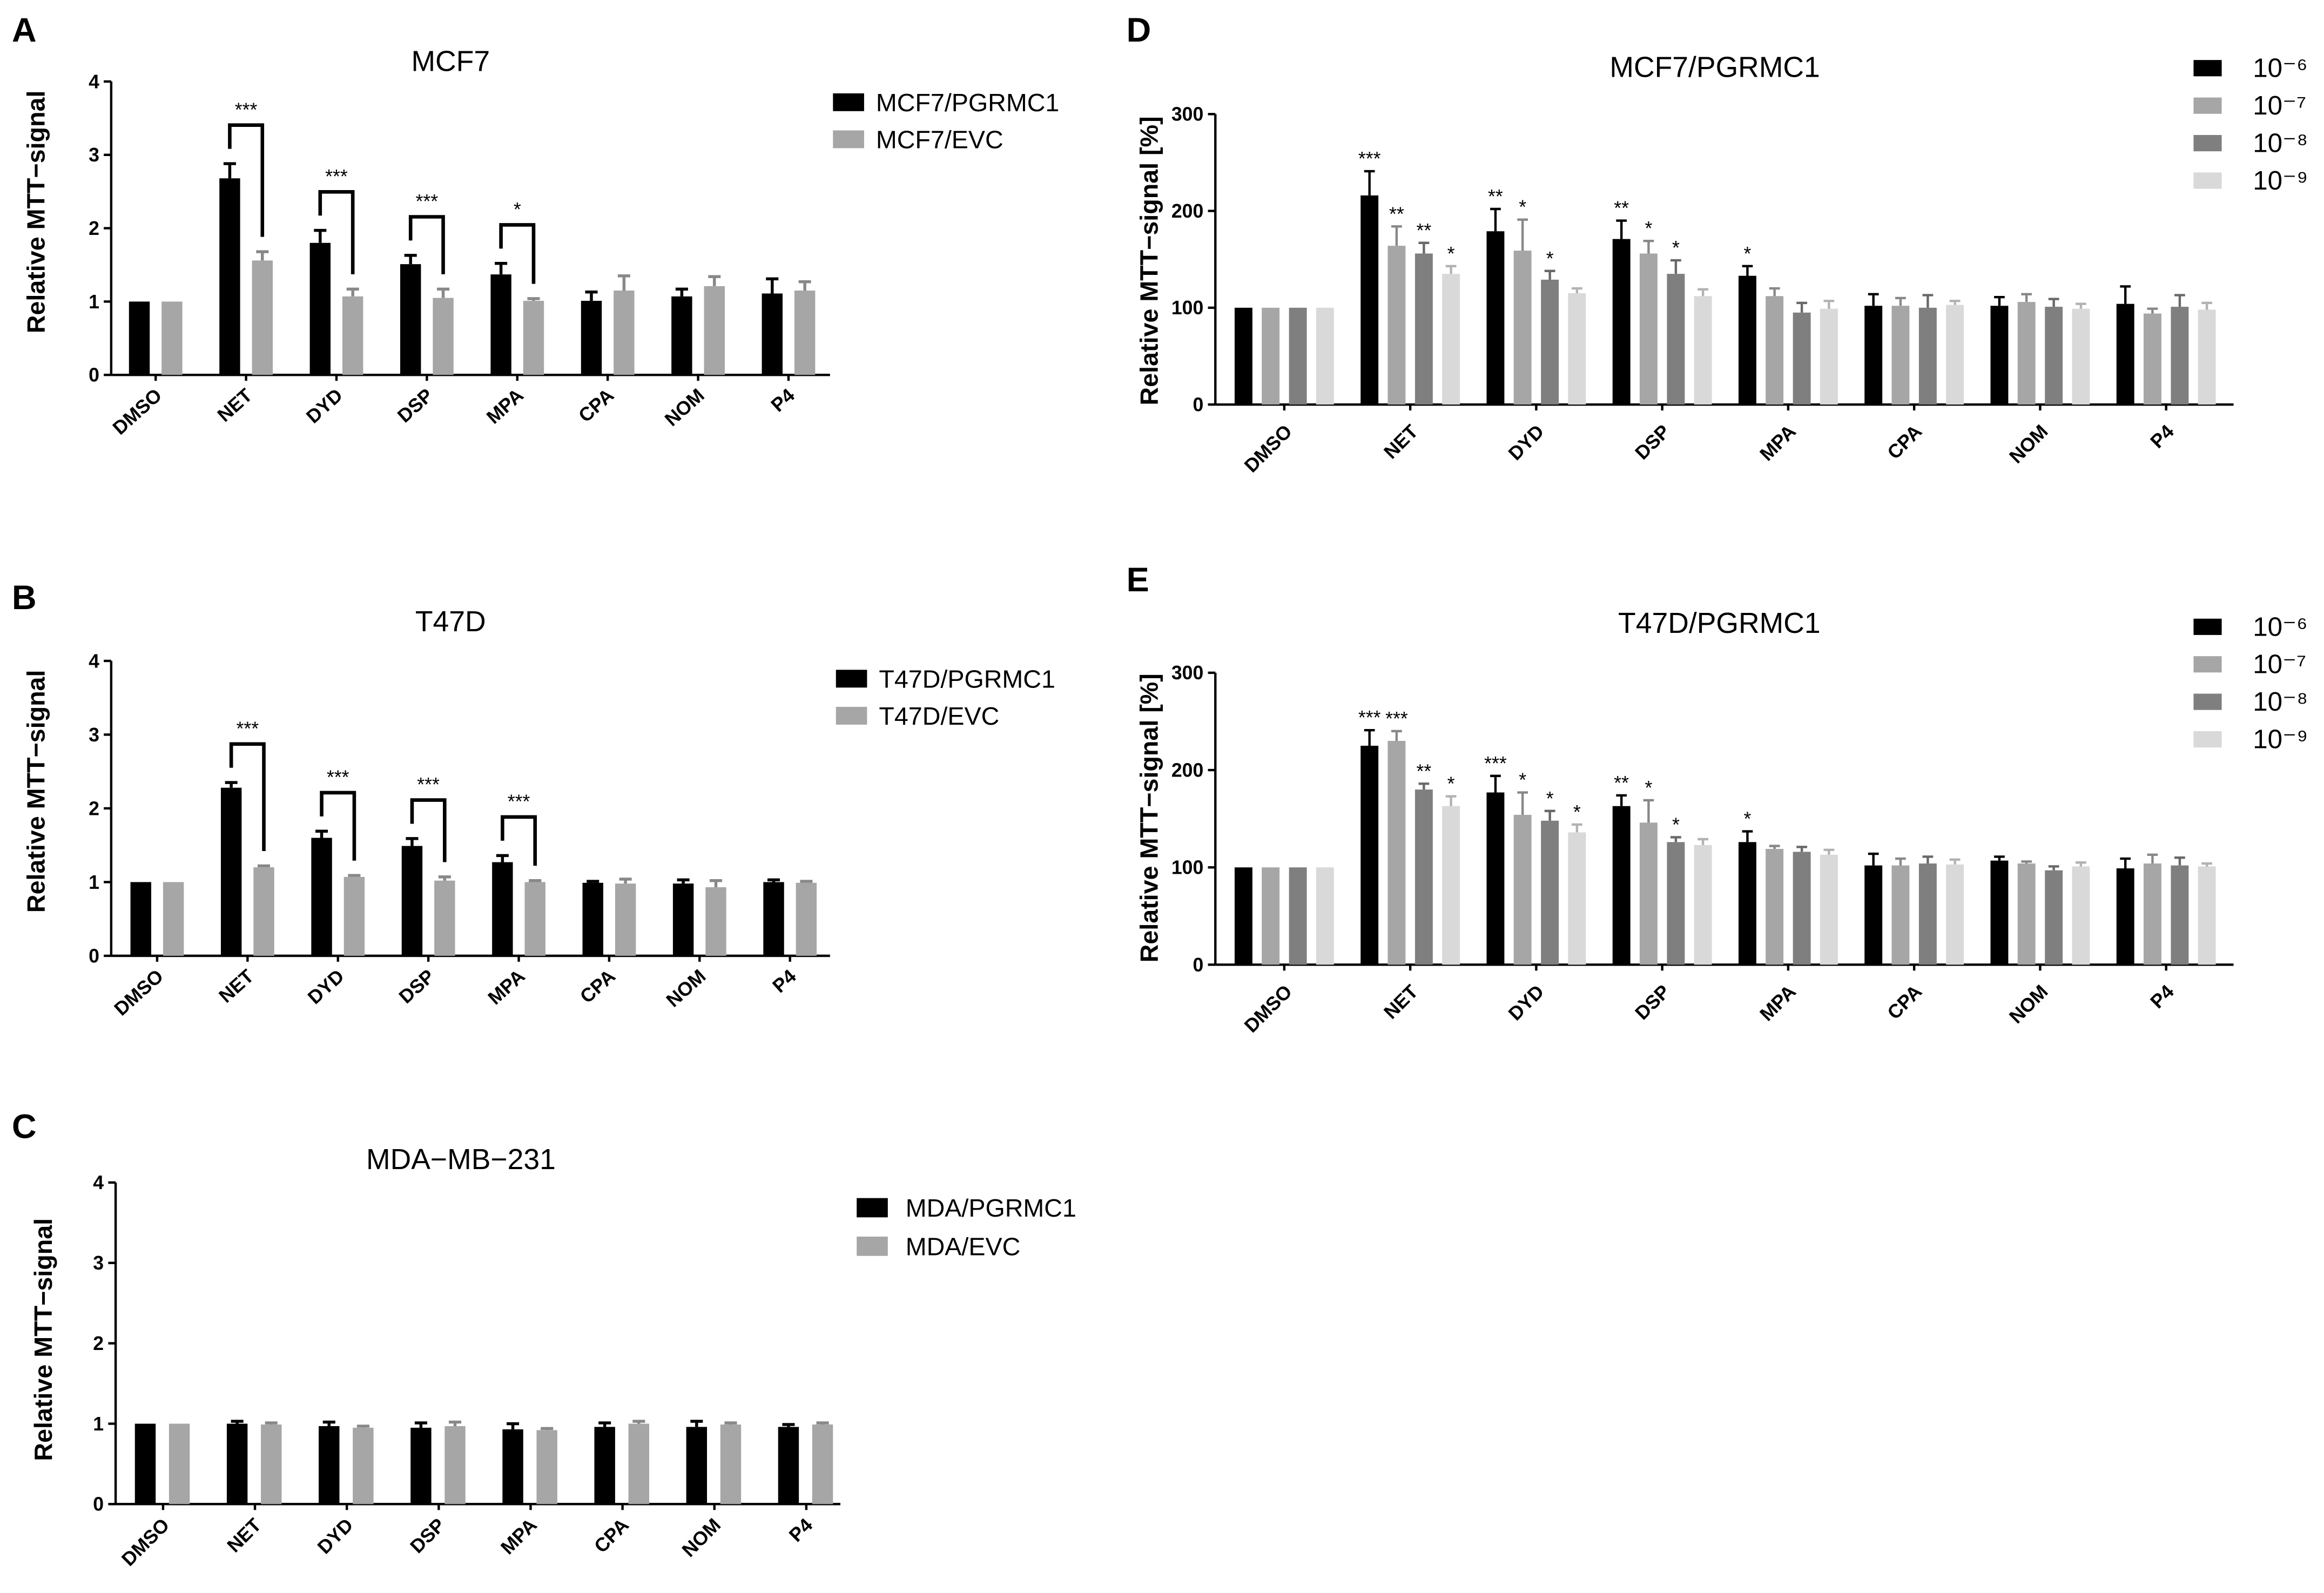  Describe the element at coordinates (94, 155) in the screenshot. I see `panel-a-y-tick-label: 3` at that location.